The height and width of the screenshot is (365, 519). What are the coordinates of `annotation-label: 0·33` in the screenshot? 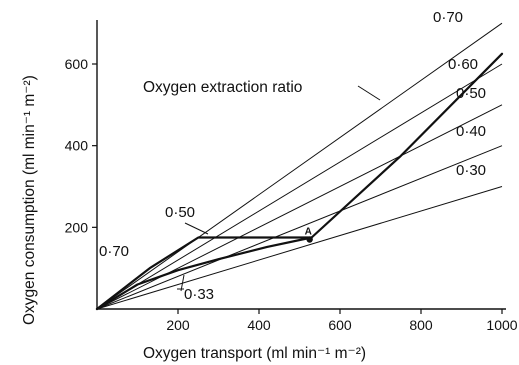 It's located at (199, 294).